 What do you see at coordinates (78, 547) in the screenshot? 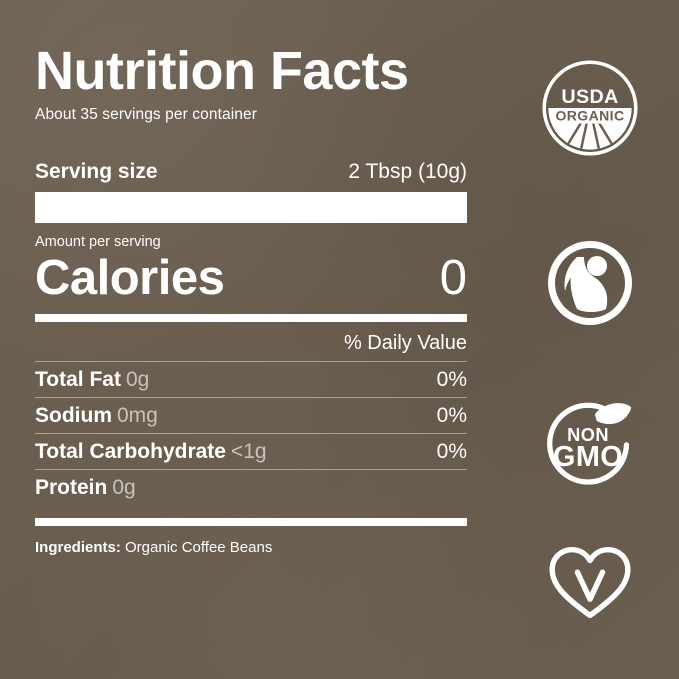
I see `ingredients-label: Ingredients:` at bounding box center [78, 547].